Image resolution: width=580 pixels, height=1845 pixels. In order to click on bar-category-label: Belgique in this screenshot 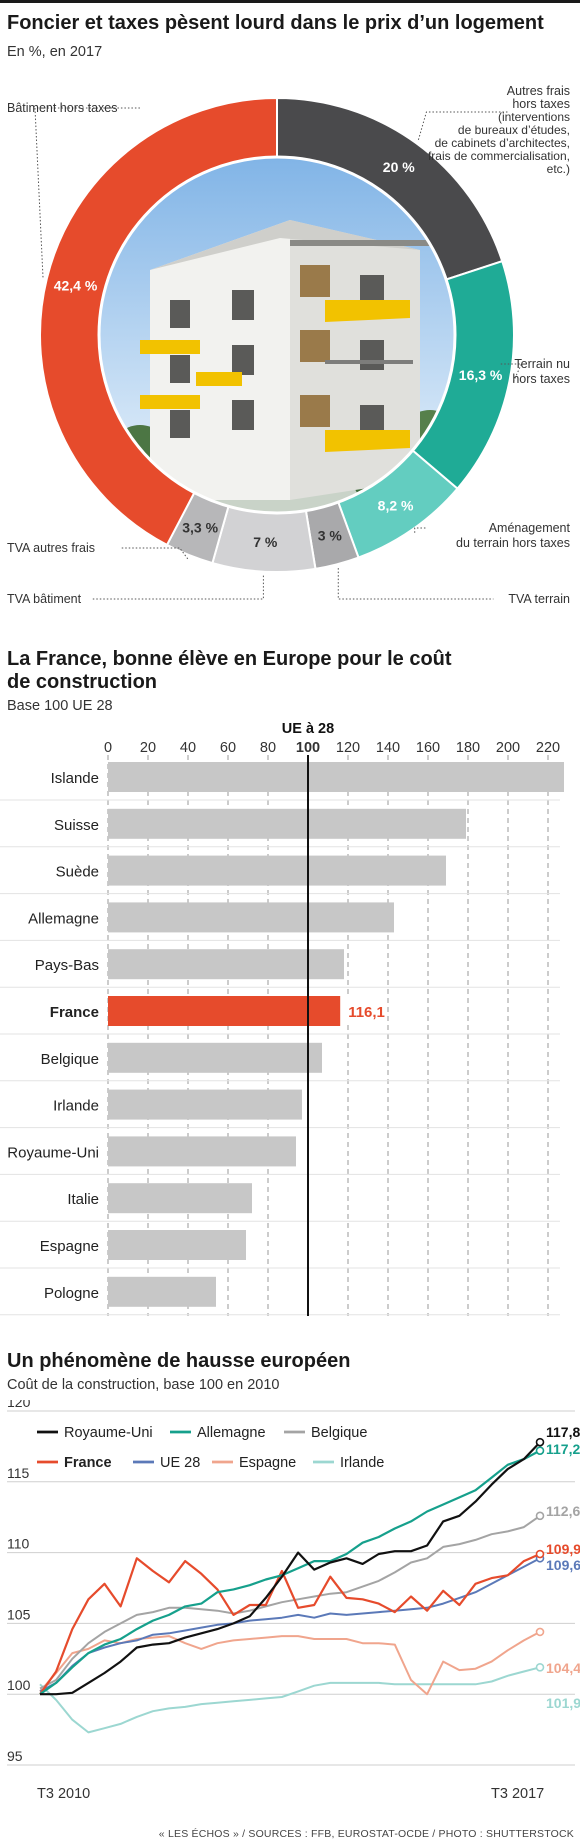, I will do `click(70, 1059)`.